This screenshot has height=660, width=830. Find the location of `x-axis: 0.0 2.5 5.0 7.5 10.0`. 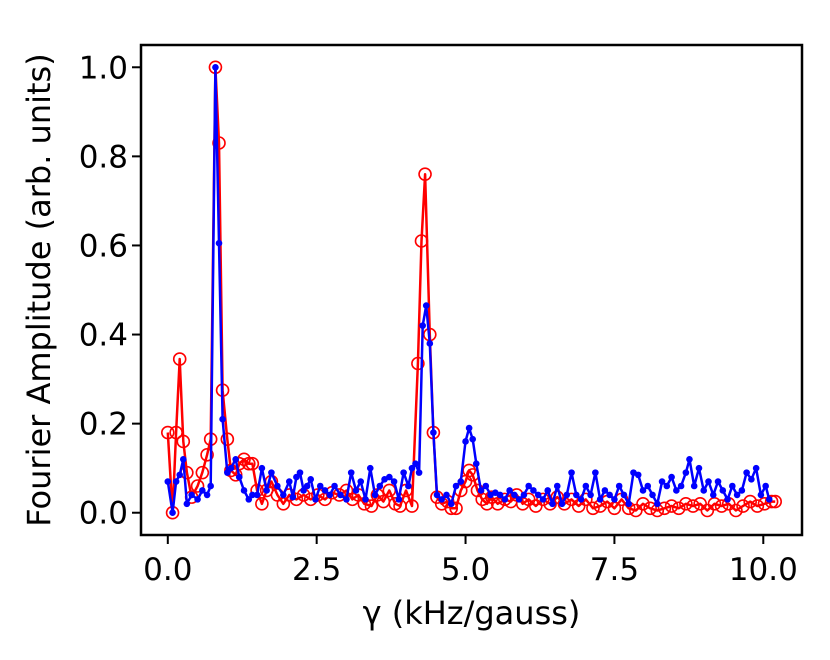

x-axis: 0.0 2.5 5.0 7.5 10.0 is located at coordinates (470, 561).